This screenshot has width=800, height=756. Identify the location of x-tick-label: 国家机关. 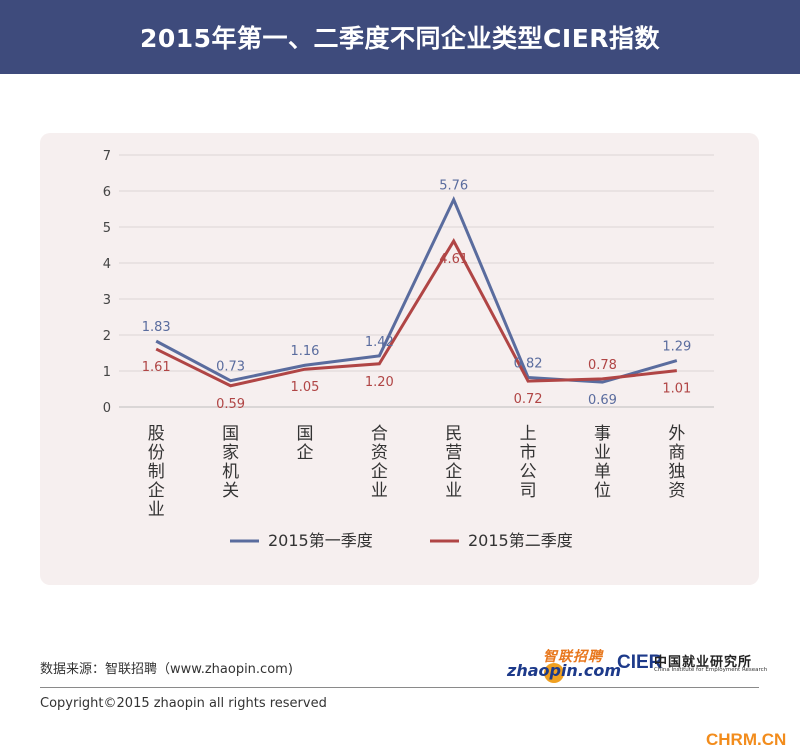
(230, 462).